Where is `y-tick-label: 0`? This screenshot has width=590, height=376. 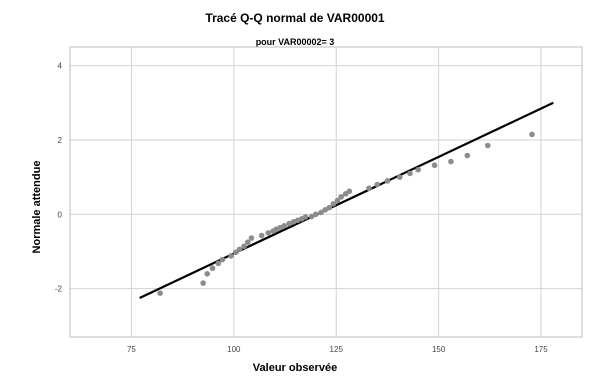
y-tick-label: 0 is located at coordinates (60, 214).